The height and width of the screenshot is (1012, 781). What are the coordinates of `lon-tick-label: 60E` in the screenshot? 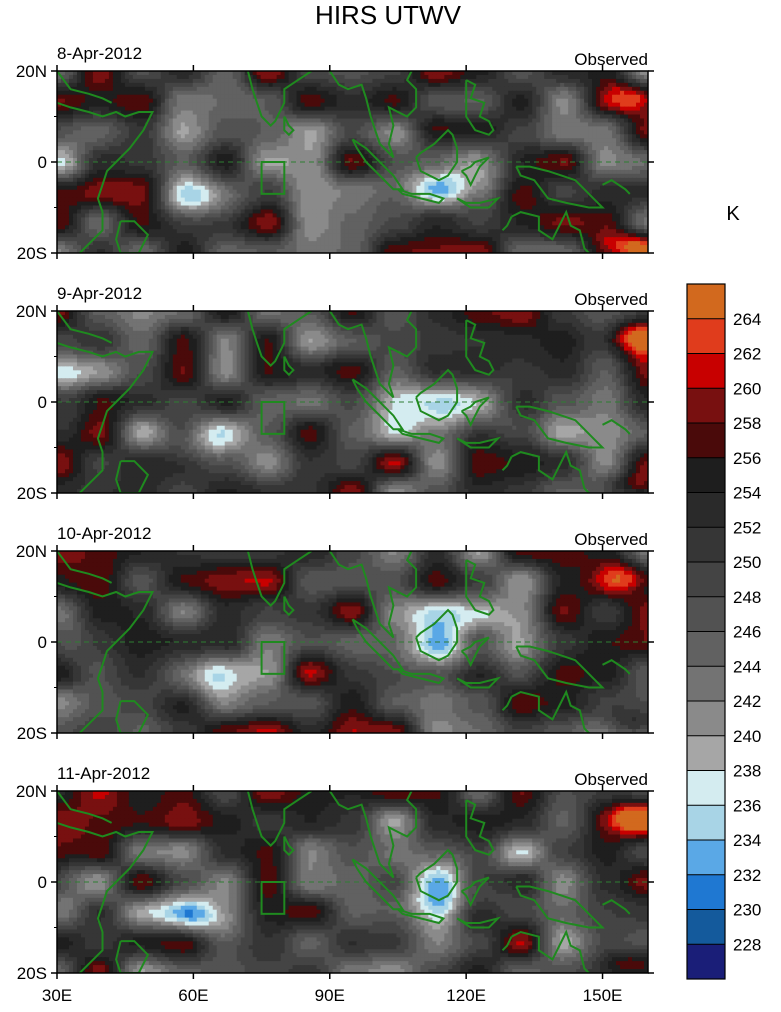 It's located at (193, 995).